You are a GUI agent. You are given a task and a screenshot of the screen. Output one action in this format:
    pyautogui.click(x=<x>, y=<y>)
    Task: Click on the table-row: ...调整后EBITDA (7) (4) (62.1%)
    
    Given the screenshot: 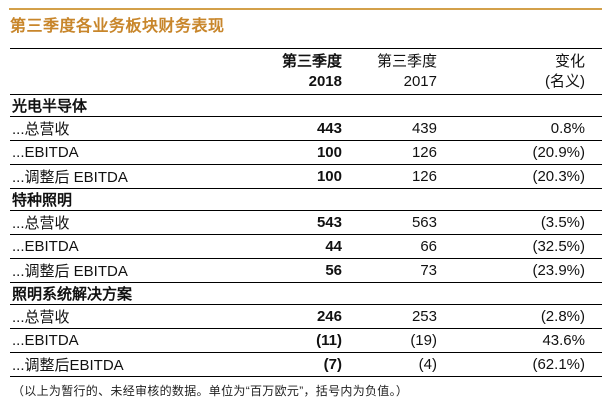 What is the action you would take?
    pyautogui.click(x=306, y=364)
    